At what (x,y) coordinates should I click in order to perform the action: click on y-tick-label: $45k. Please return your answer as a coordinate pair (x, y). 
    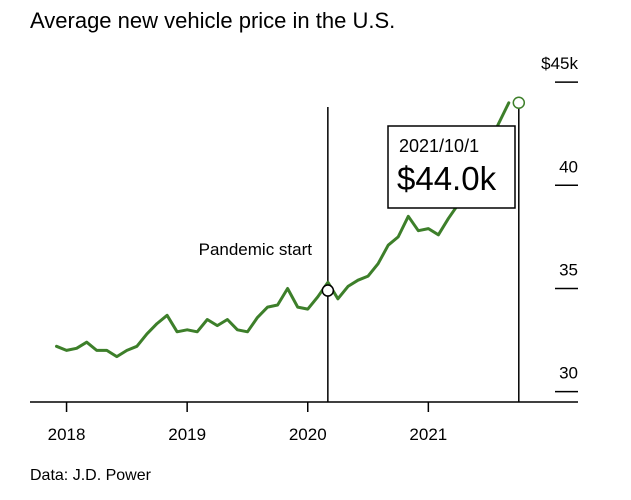
    Looking at the image, I should click on (559, 63).